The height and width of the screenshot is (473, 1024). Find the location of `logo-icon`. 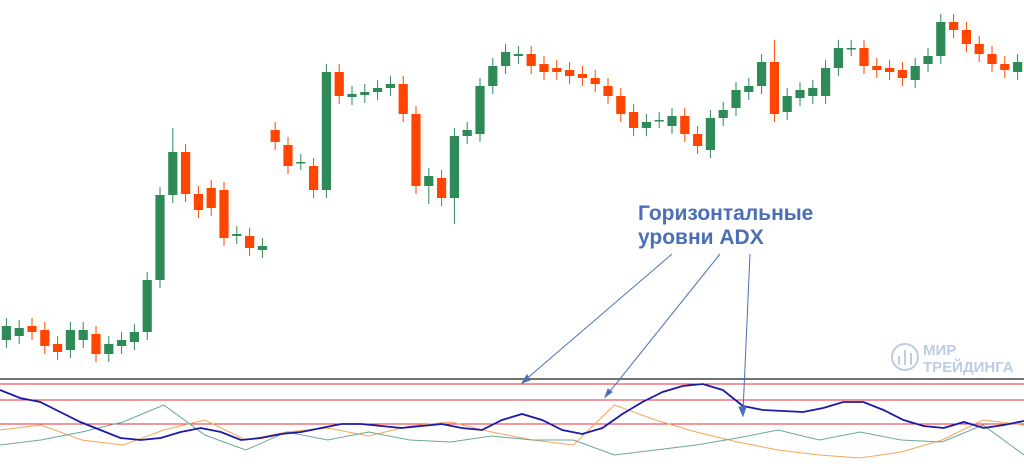

logo-icon is located at coordinates (905, 357).